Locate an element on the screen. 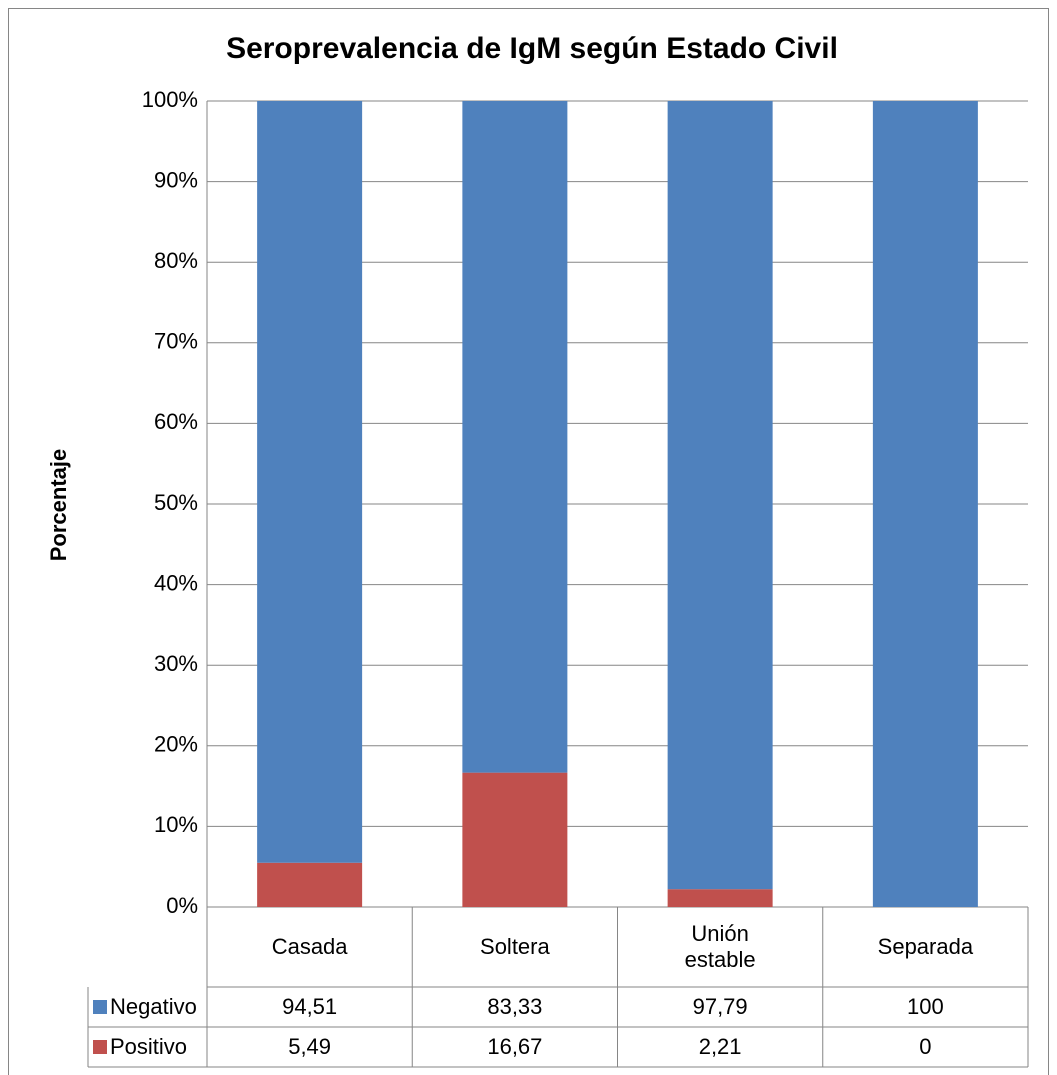 Image resolution: width=1057 pixels, height=1075 pixels. legend-label: Positivo is located at coordinates (148, 1046).